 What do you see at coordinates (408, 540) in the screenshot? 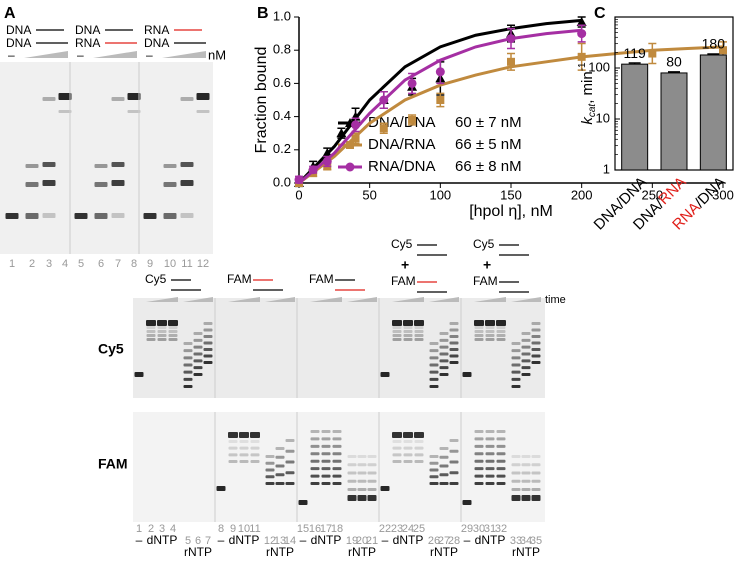
I see `condition-label: dNTP` at bounding box center [408, 540].